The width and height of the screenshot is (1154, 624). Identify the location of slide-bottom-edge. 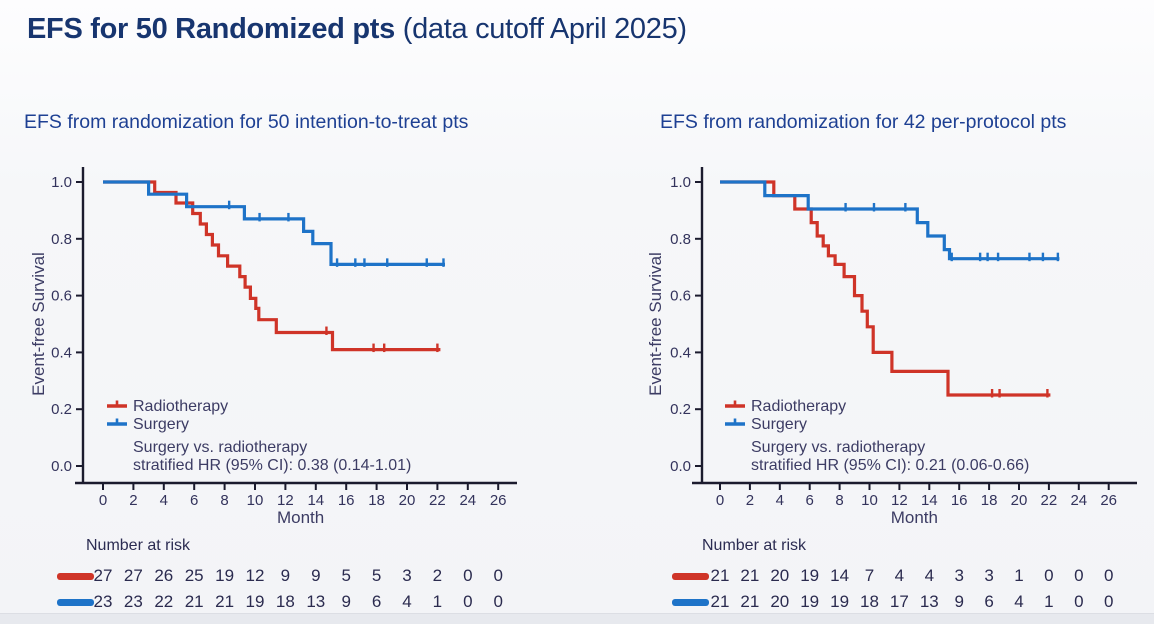
(577, 618).